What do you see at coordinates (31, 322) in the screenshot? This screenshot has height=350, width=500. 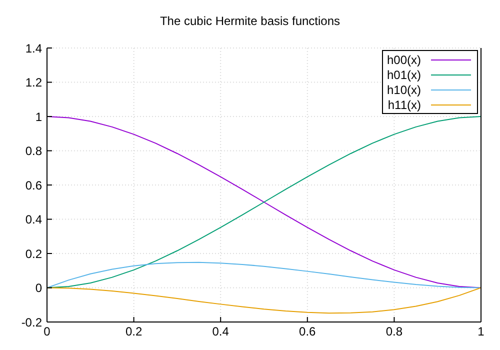 I see `y-tick-label: -0.2` at bounding box center [31, 322].